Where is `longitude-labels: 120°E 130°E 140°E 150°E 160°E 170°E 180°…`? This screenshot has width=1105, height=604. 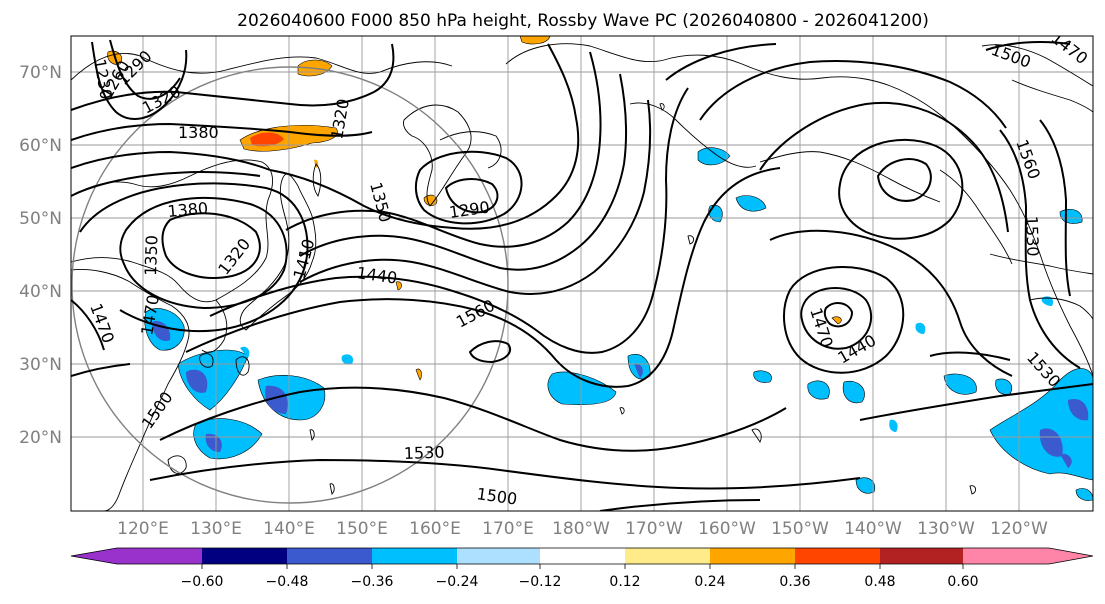 longitude-labels: 120°E 130°E 140°E 150°E 160°E 170°E 180°… is located at coordinates (582, 529).